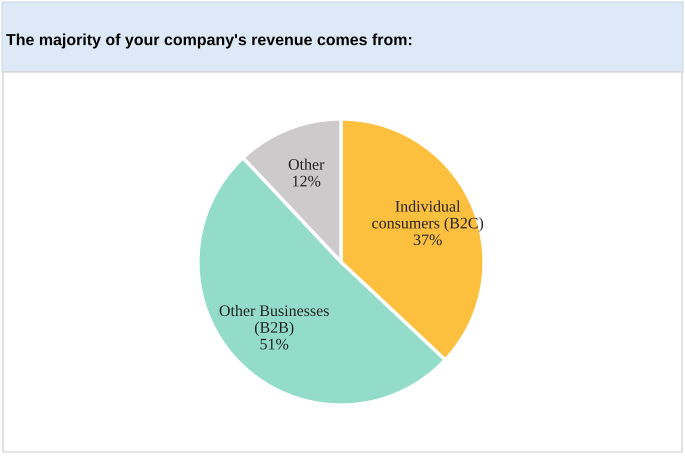 The width and height of the screenshot is (685, 457). Describe the element at coordinates (306, 181) in the screenshot. I see `data-label: 12%` at that location.